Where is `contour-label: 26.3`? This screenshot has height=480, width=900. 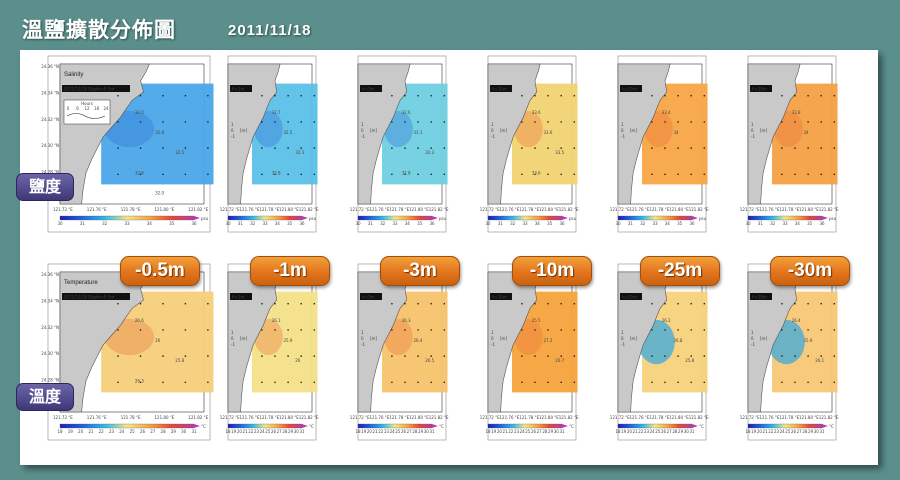
contour-label: 26.3 is located at coordinates (406, 320).